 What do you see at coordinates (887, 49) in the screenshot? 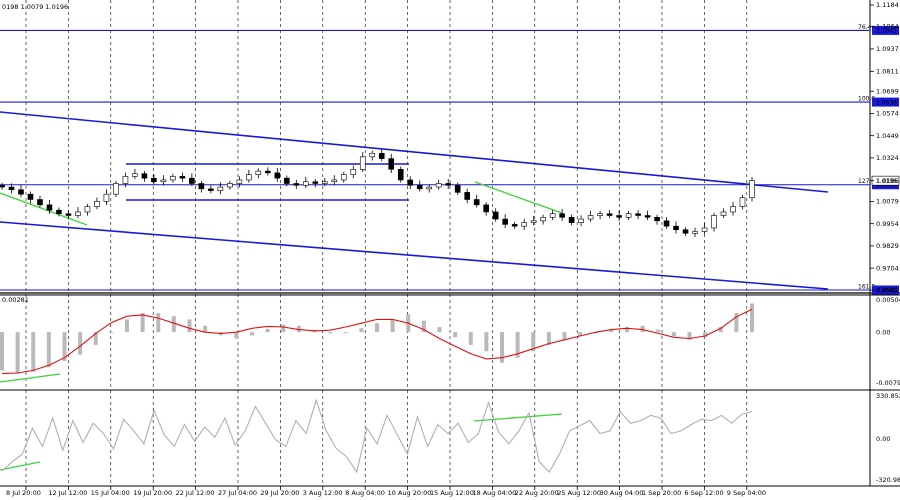
I see `price-tick-label: 1.0937` at bounding box center [887, 49].